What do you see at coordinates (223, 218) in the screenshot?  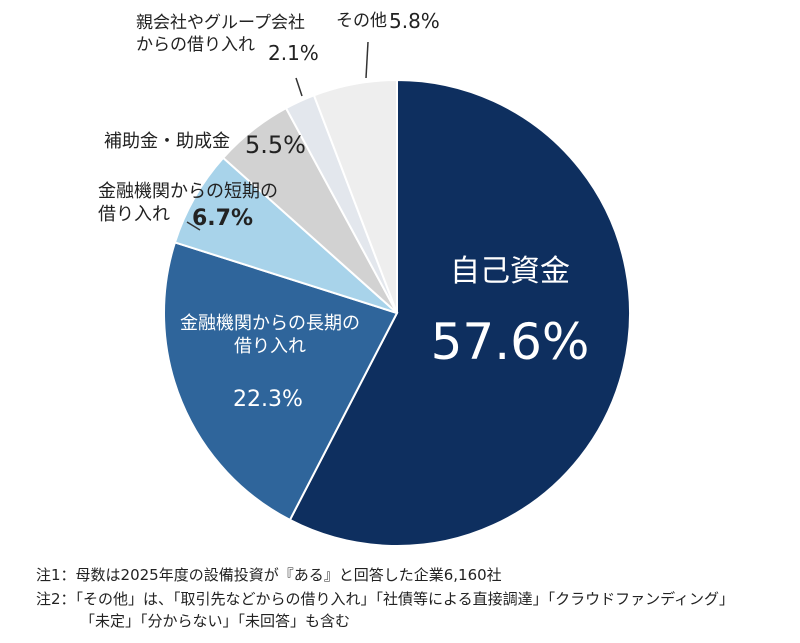 I see `value-label: 6.7%` at bounding box center [223, 218].